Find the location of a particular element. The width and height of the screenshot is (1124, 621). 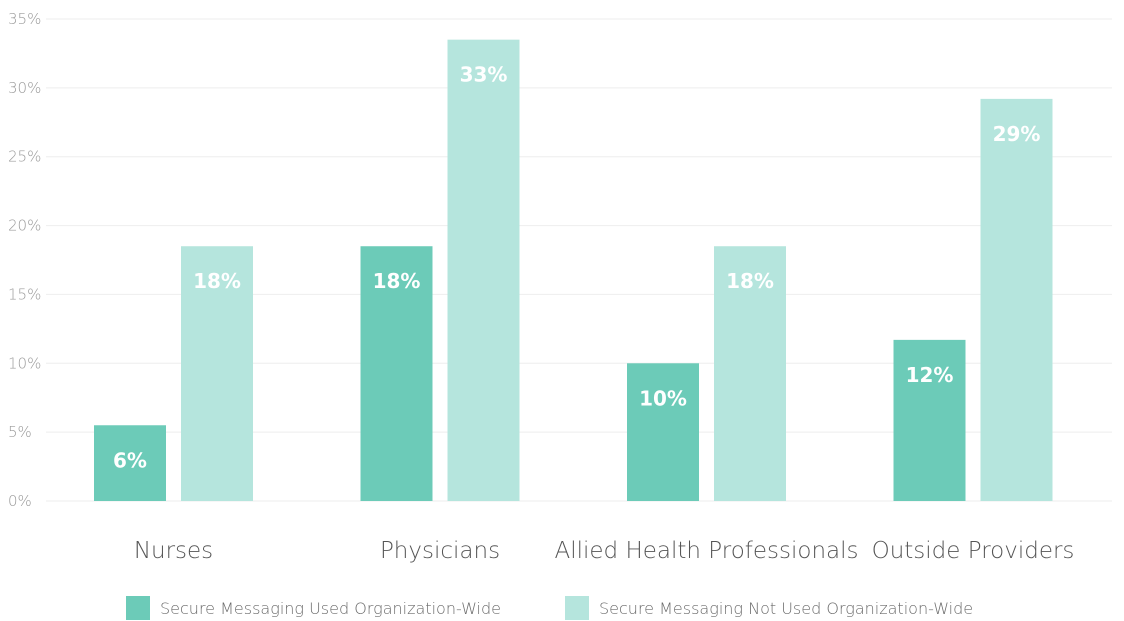

data-label: 33% is located at coordinates (484, 75).